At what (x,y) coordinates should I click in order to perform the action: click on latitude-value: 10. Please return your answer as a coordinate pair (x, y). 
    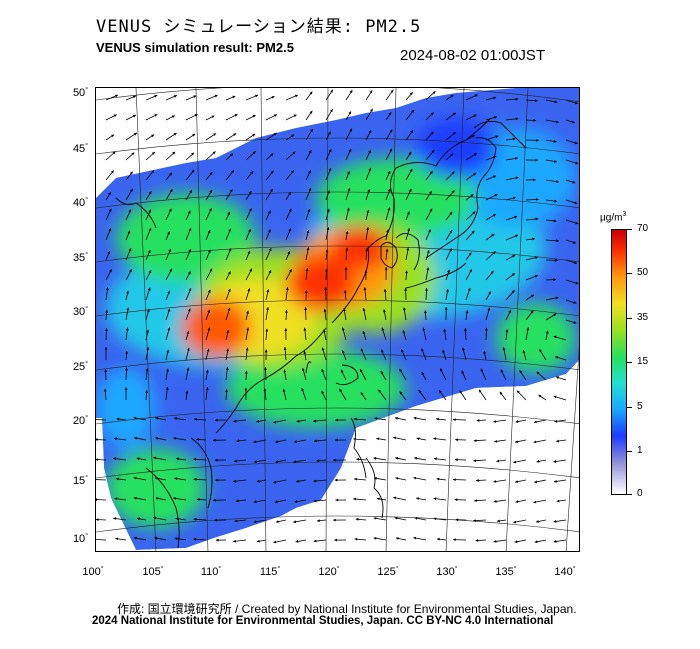
    Looking at the image, I should click on (79, 539).